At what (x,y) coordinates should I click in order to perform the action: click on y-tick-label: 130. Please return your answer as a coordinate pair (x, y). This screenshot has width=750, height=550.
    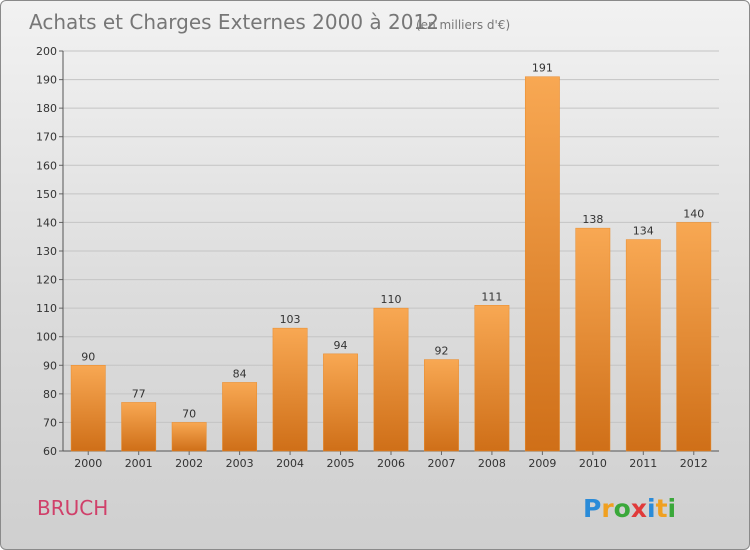
    Looking at the image, I should click on (46, 251).